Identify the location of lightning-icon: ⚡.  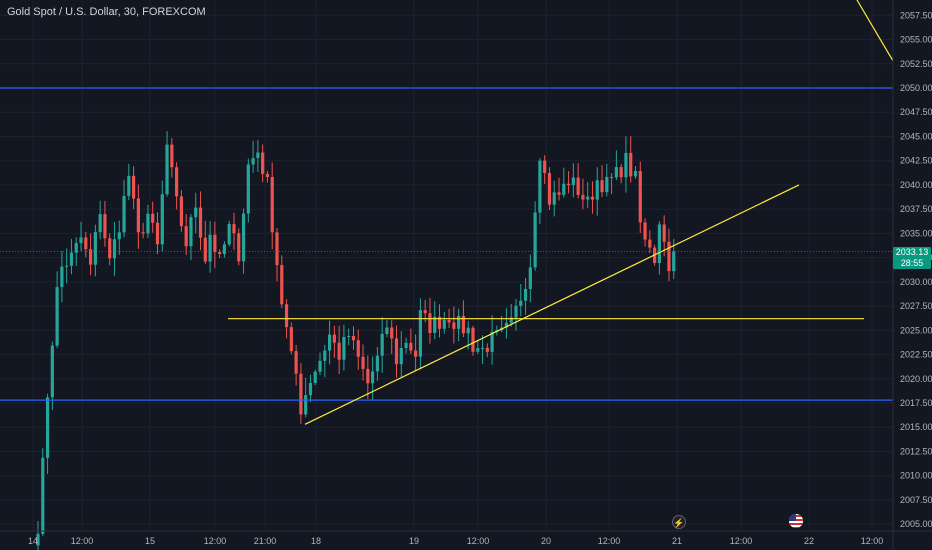
(679, 522).